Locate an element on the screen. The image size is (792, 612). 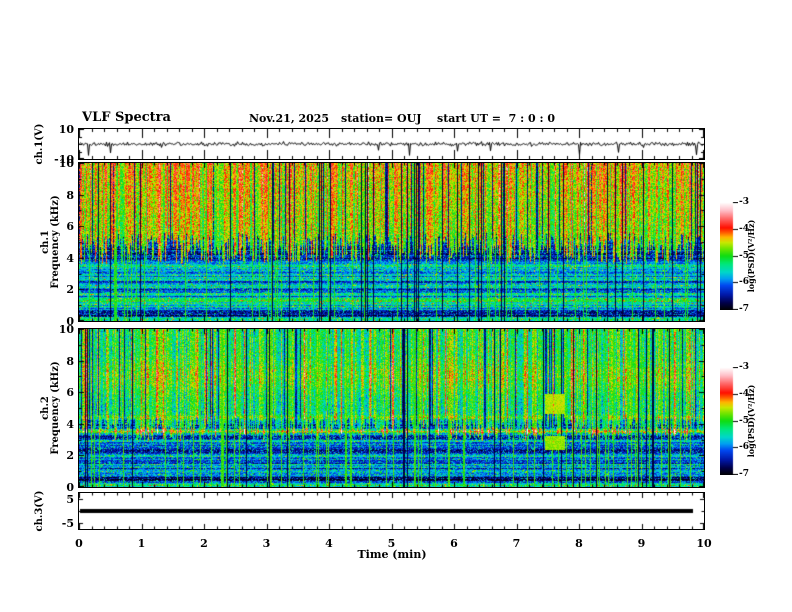
ch1-waveform-plot is located at coordinates (391, 144).